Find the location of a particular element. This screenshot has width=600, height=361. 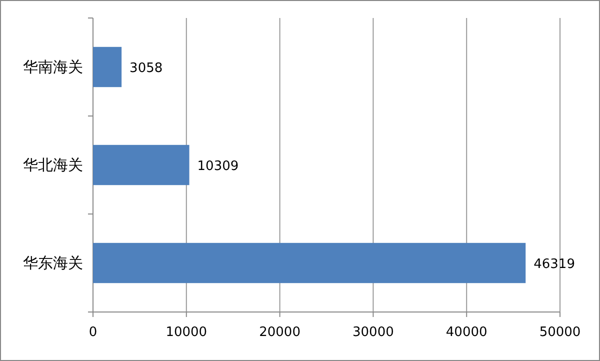

y-tick-label: 华南海关 is located at coordinates (53, 67).